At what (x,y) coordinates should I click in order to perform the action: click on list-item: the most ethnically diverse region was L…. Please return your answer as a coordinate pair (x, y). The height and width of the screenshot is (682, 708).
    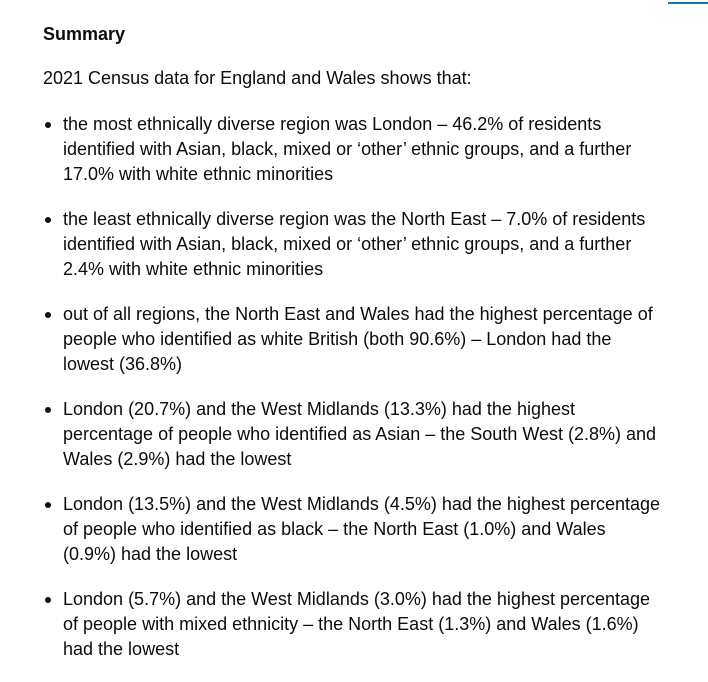
    Looking at the image, I should click on (373, 149).